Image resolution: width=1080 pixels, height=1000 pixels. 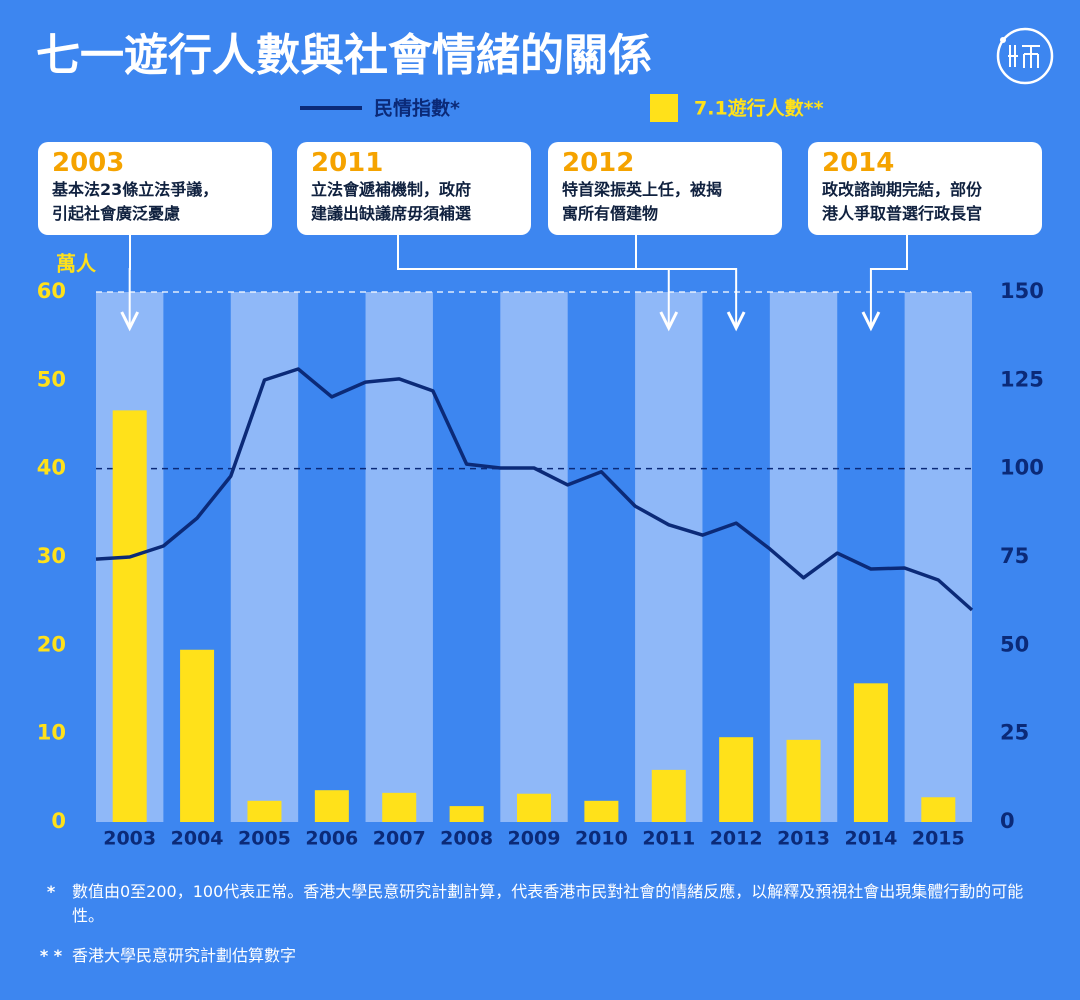 What do you see at coordinates (116, 213) in the screenshot?
I see `annotation-text: 引起社會廣泛憂慮` at bounding box center [116, 213].